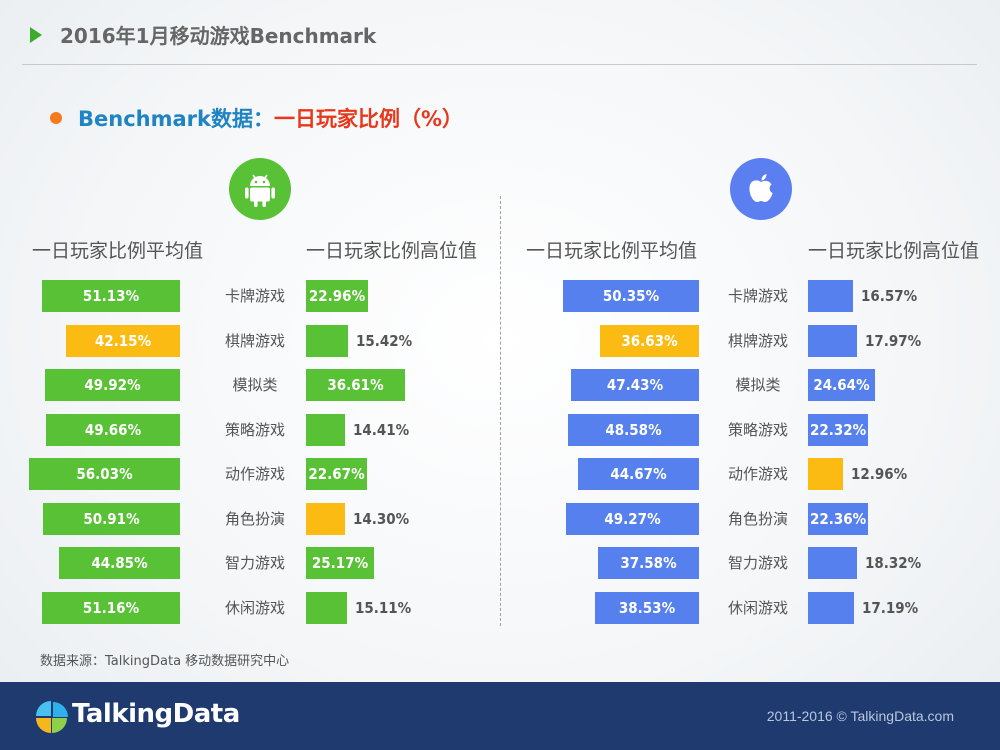 This screenshot has height=750, width=1000. Describe the element at coordinates (889, 296) in the screenshot. I see `ios-high-value-label: 16.57%` at that location.